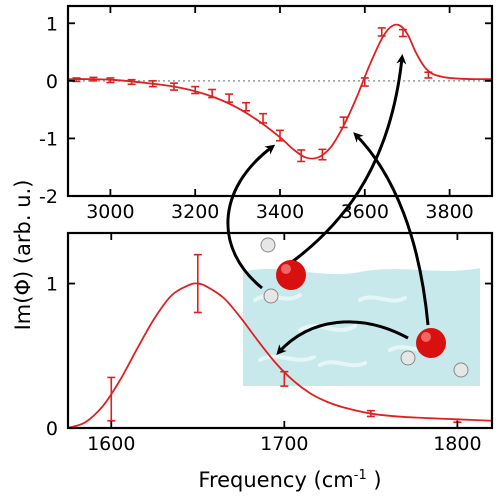 The image size is (500, 500). I want to click on bottom-x-tick-label: 1800, so click(457, 444).